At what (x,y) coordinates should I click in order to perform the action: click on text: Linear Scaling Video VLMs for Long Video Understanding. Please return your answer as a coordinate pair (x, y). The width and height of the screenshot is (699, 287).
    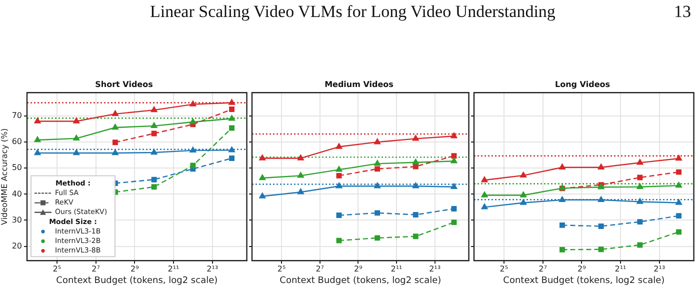
    Looking at the image, I should click on (353, 12).